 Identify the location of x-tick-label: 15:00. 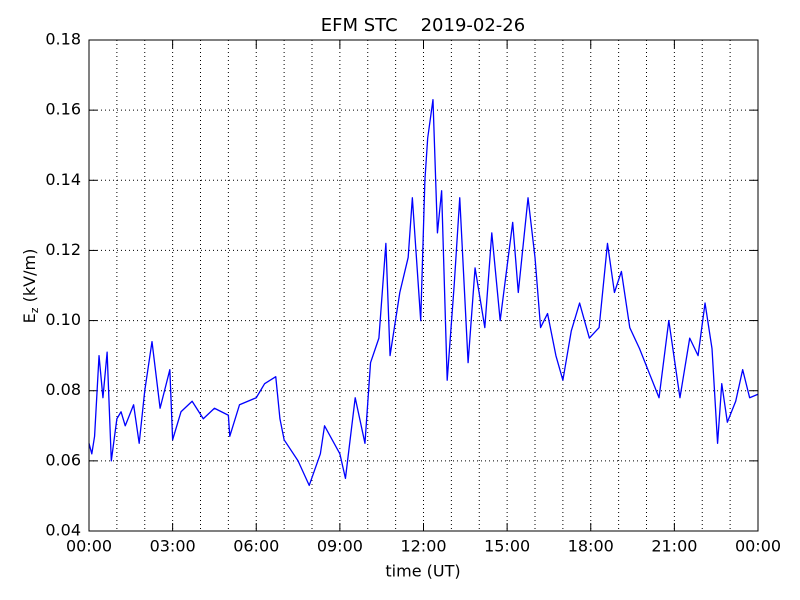
(507, 546).